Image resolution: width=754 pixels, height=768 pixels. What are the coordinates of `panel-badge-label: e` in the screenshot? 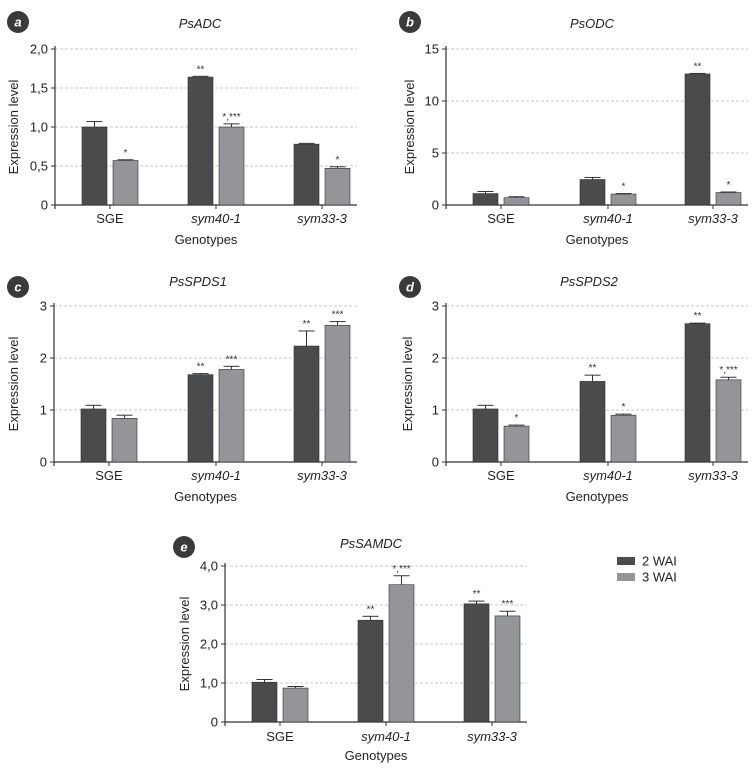 It's located at (183, 547).